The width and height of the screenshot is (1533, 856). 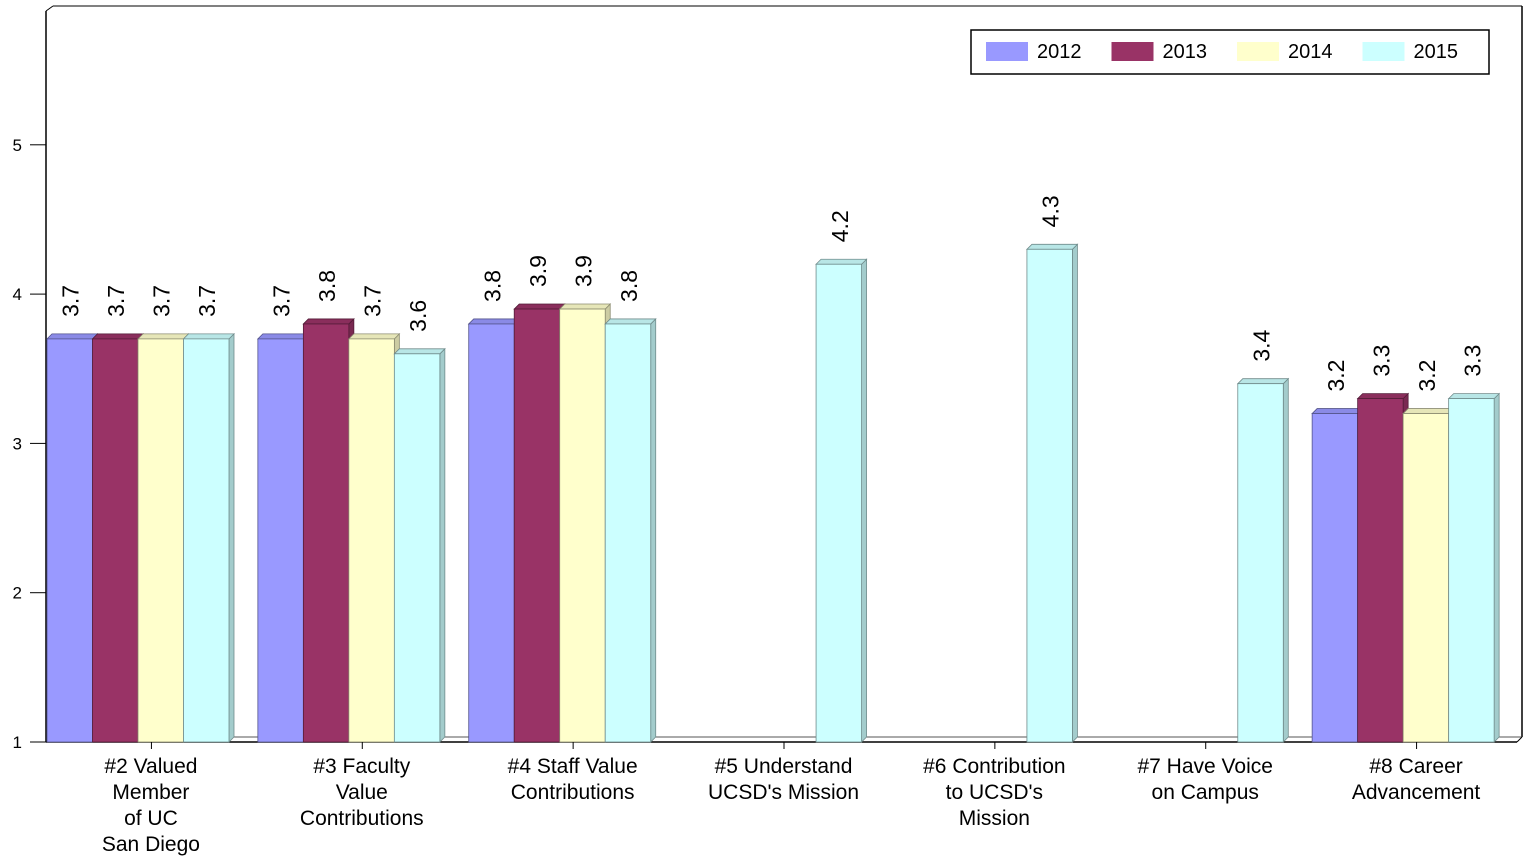 What do you see at coordinates (1185, 52) in the screenshot?
I see `legend-label: 2013` at bounding box center [1185, 52].